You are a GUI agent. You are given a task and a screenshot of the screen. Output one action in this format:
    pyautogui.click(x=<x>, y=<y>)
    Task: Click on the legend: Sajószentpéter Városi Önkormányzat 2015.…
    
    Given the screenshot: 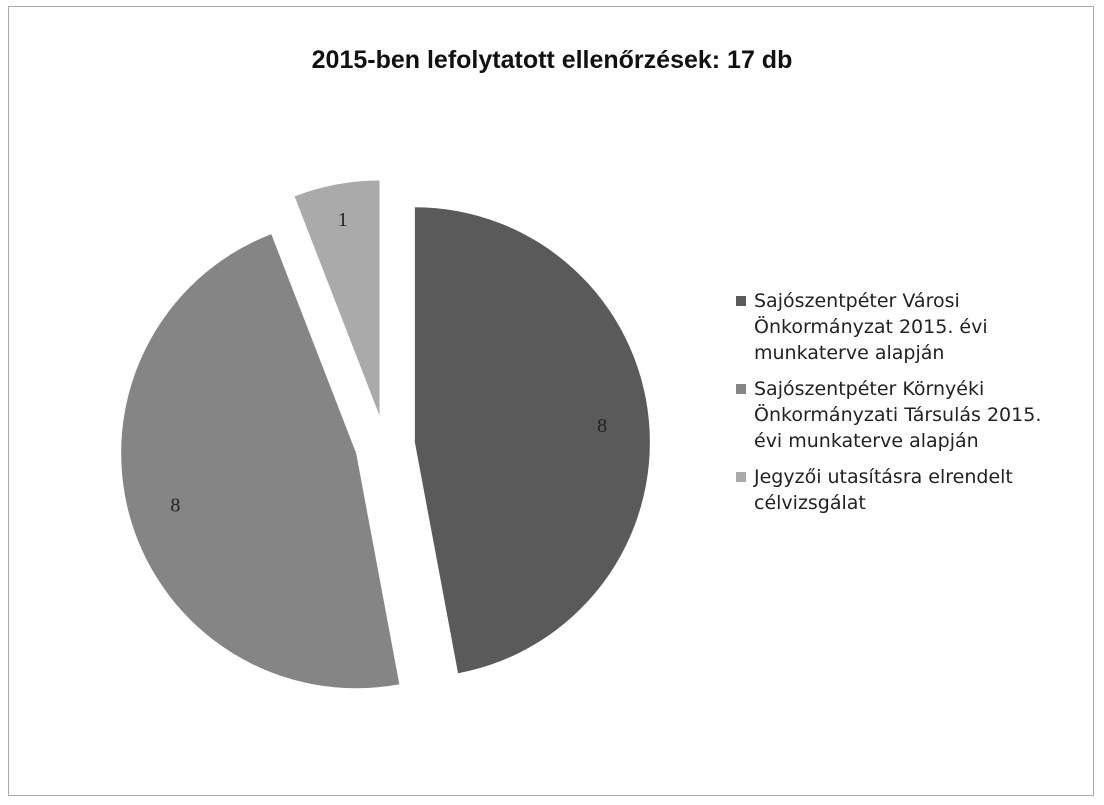 What is the action you would take?
    pyautogui.click(x=892, y=407)
    